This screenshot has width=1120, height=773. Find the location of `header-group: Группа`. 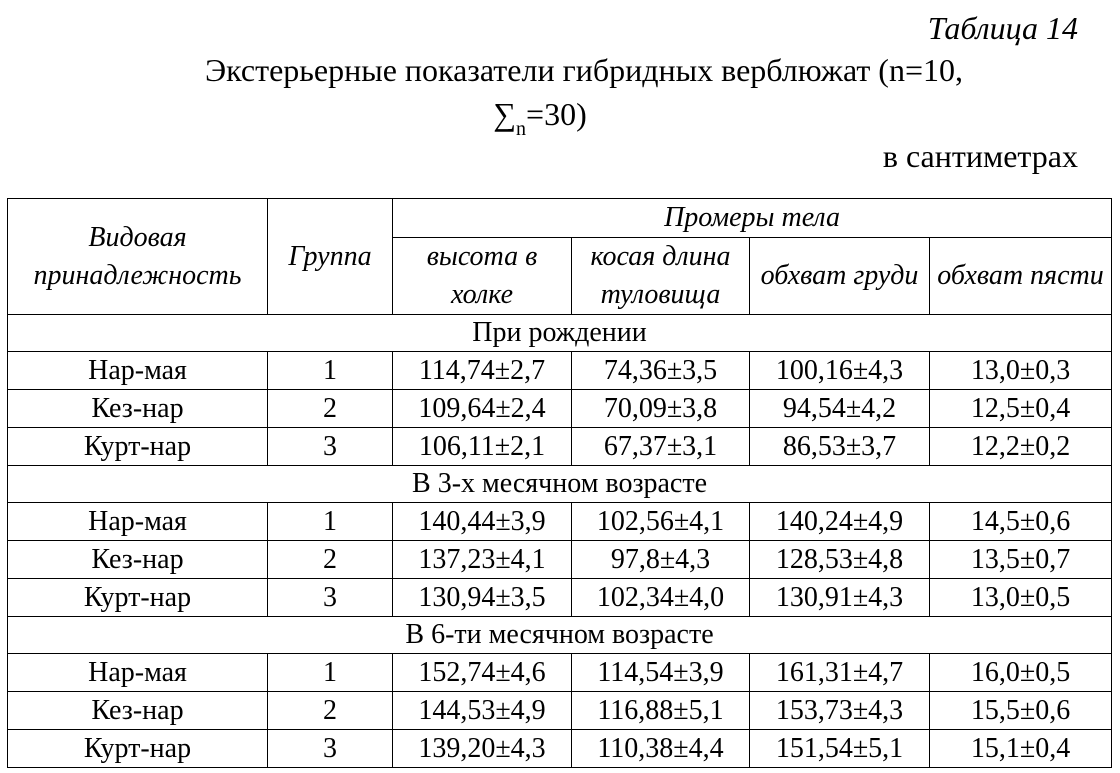

header-group: Группа is located at coordinates (330, 256).